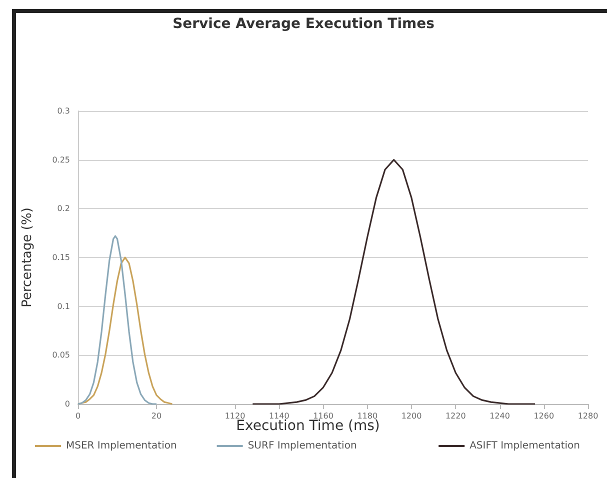 The height and width of the screenshot is (478, 607). Describe the element at coordinates (156, 416) in the screenshot. I see `x-tick-label: 20` at that location.